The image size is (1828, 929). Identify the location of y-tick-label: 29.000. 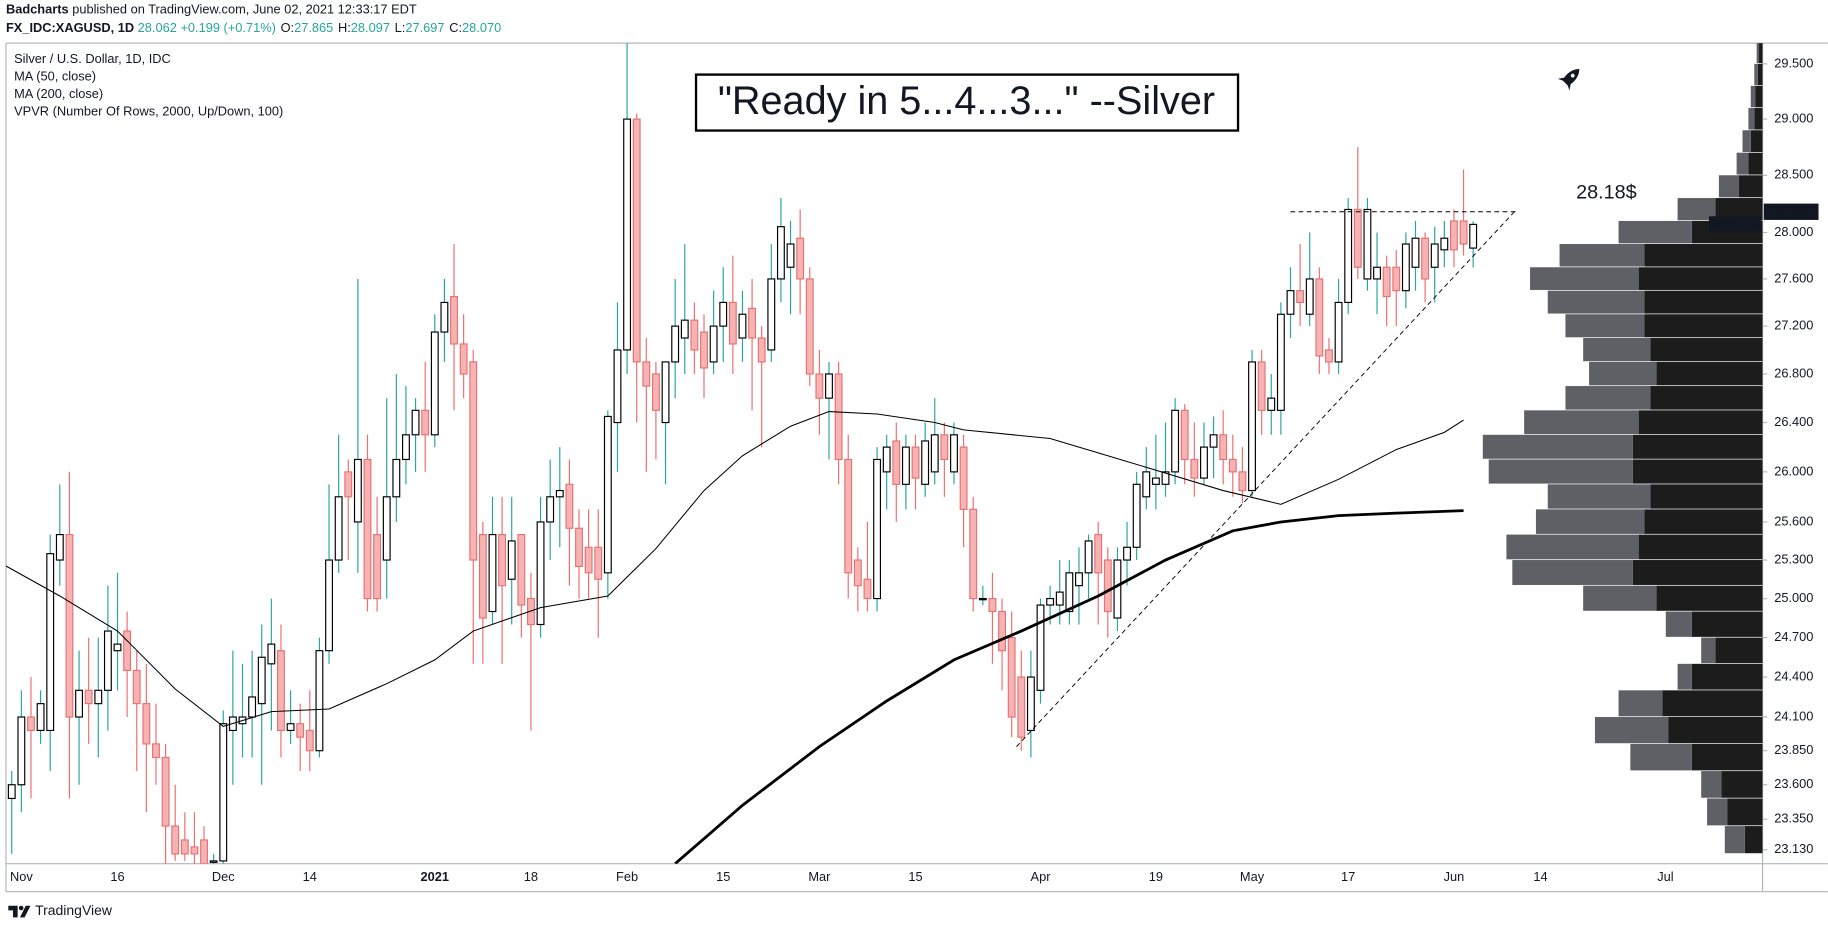
(1793, 117).